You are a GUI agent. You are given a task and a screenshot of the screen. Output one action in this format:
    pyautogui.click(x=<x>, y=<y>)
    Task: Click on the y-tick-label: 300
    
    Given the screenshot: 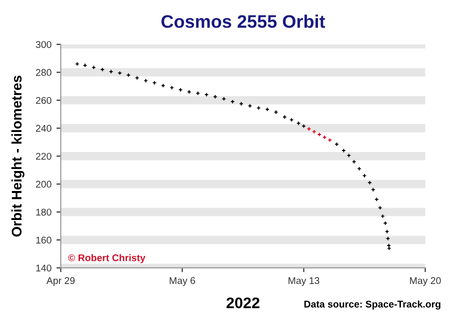 What is the action you would take?
    pyautogui.click(x=44, y=44)
    